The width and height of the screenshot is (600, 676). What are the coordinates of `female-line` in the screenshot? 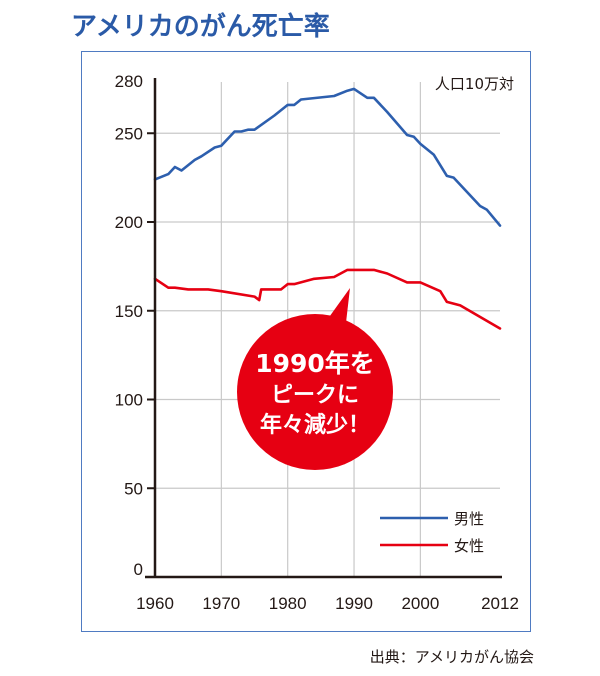 It's located at (327, 299).